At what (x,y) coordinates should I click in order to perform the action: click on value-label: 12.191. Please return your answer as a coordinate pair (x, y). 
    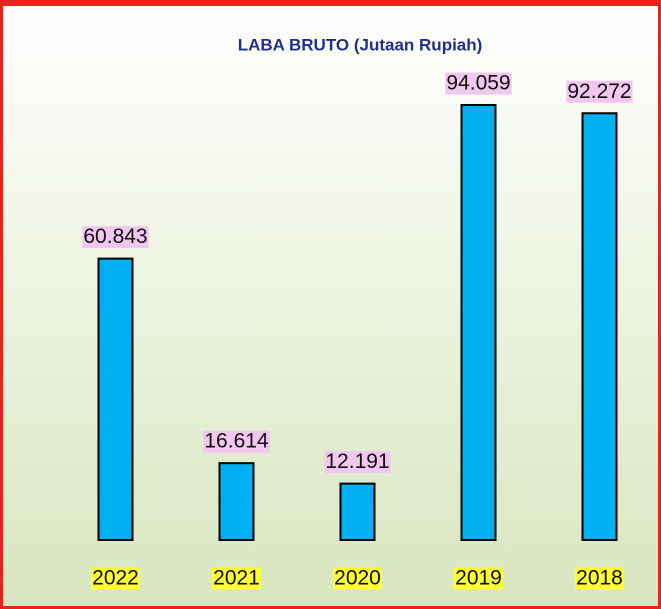
    Looking at the image, I should click on (357, 461).